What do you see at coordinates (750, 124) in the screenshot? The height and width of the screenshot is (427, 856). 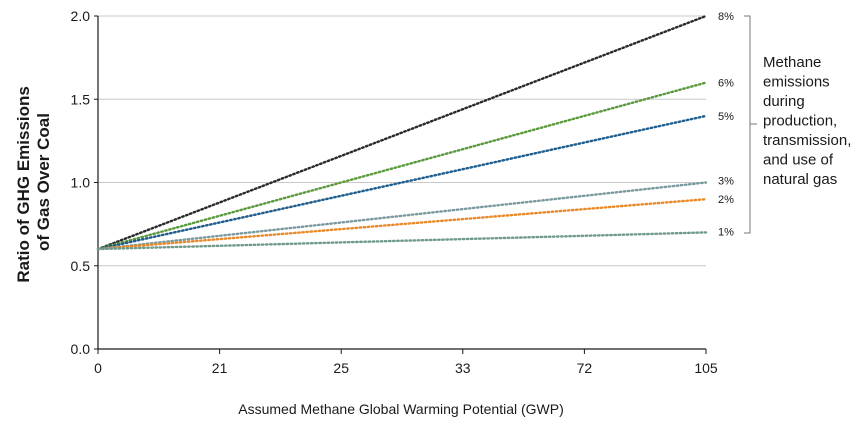 I see `bracket` at bounding box center [750, 124].